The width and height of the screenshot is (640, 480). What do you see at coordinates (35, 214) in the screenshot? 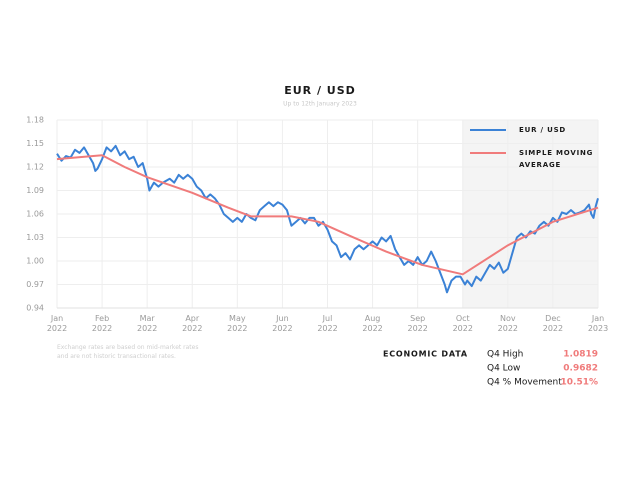
I see `y-tick-label: 1.06` at bounding box center [35, 214].